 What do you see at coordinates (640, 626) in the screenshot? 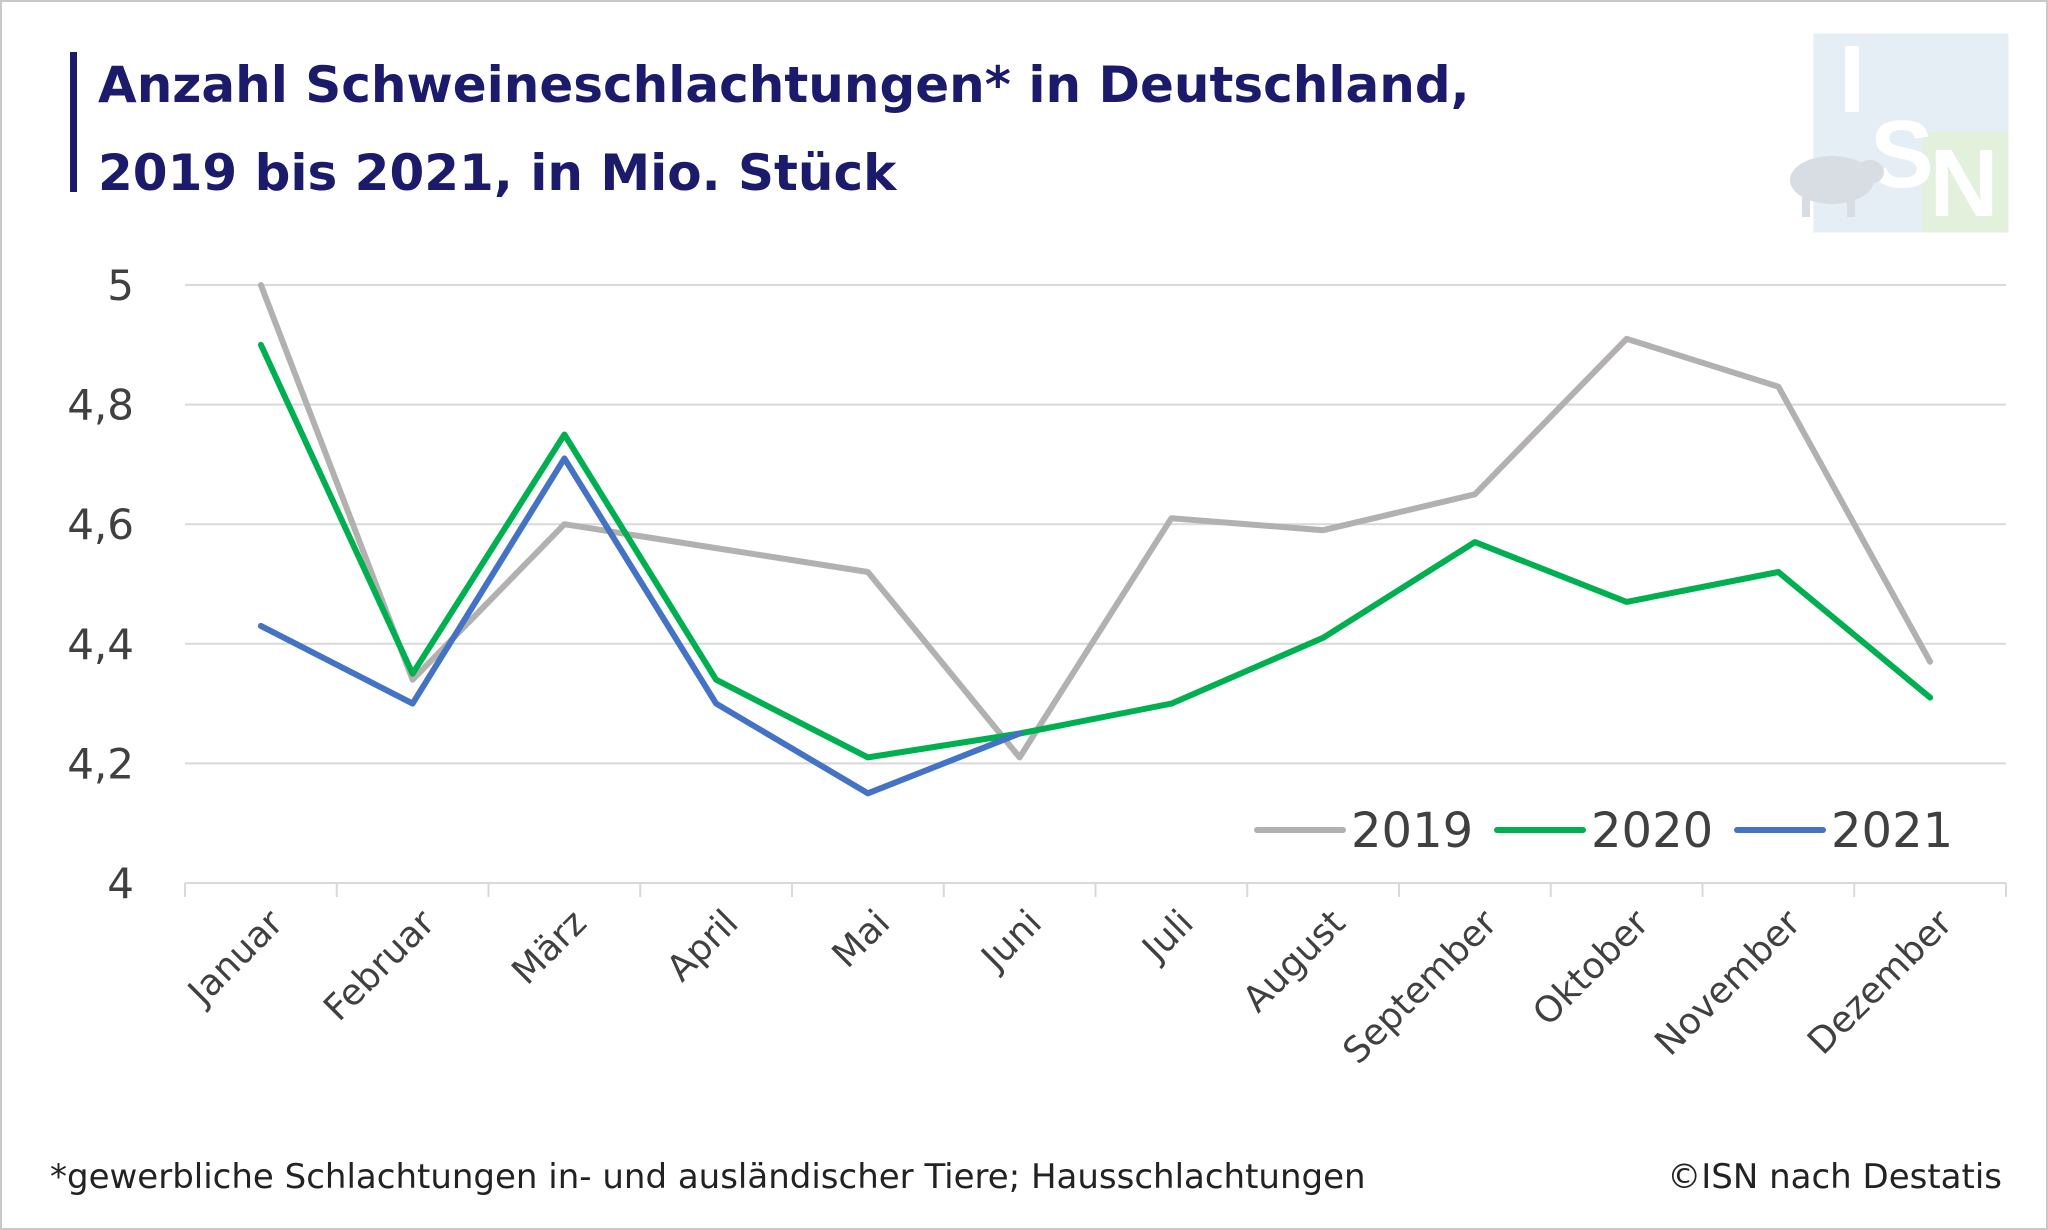
I see `series-line-2021` at bounding box center [640, 626].